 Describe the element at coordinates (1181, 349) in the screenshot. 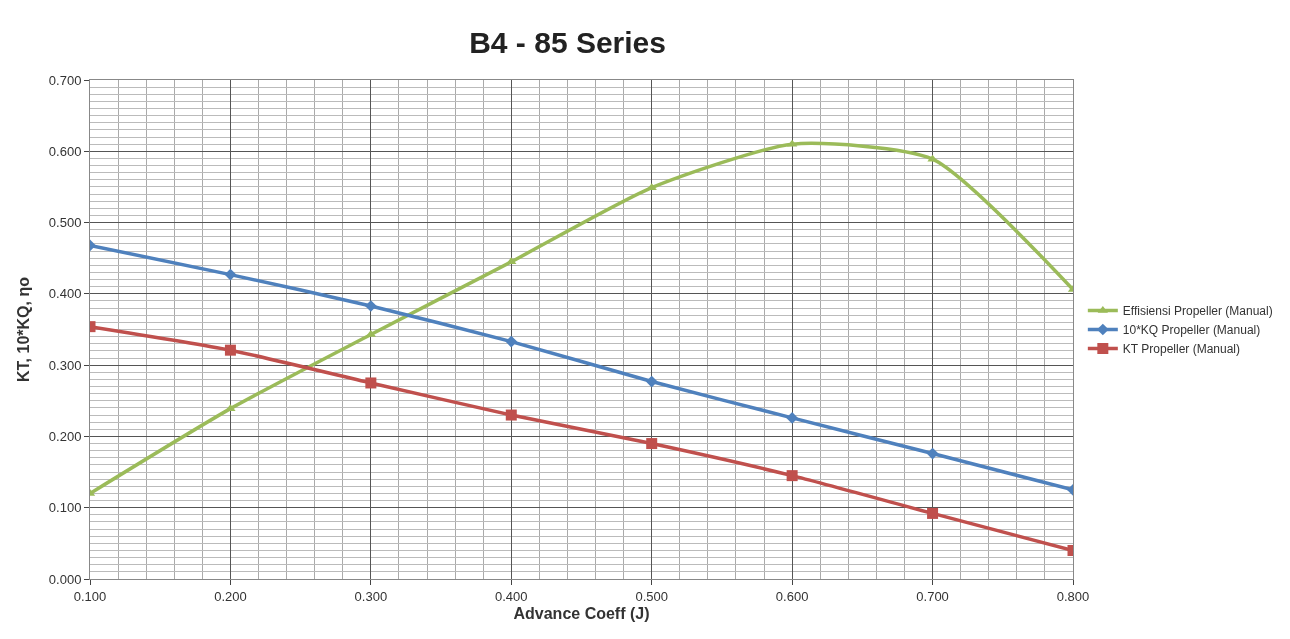

I see `legend-label: KT Propeller (Manual)` at that location.